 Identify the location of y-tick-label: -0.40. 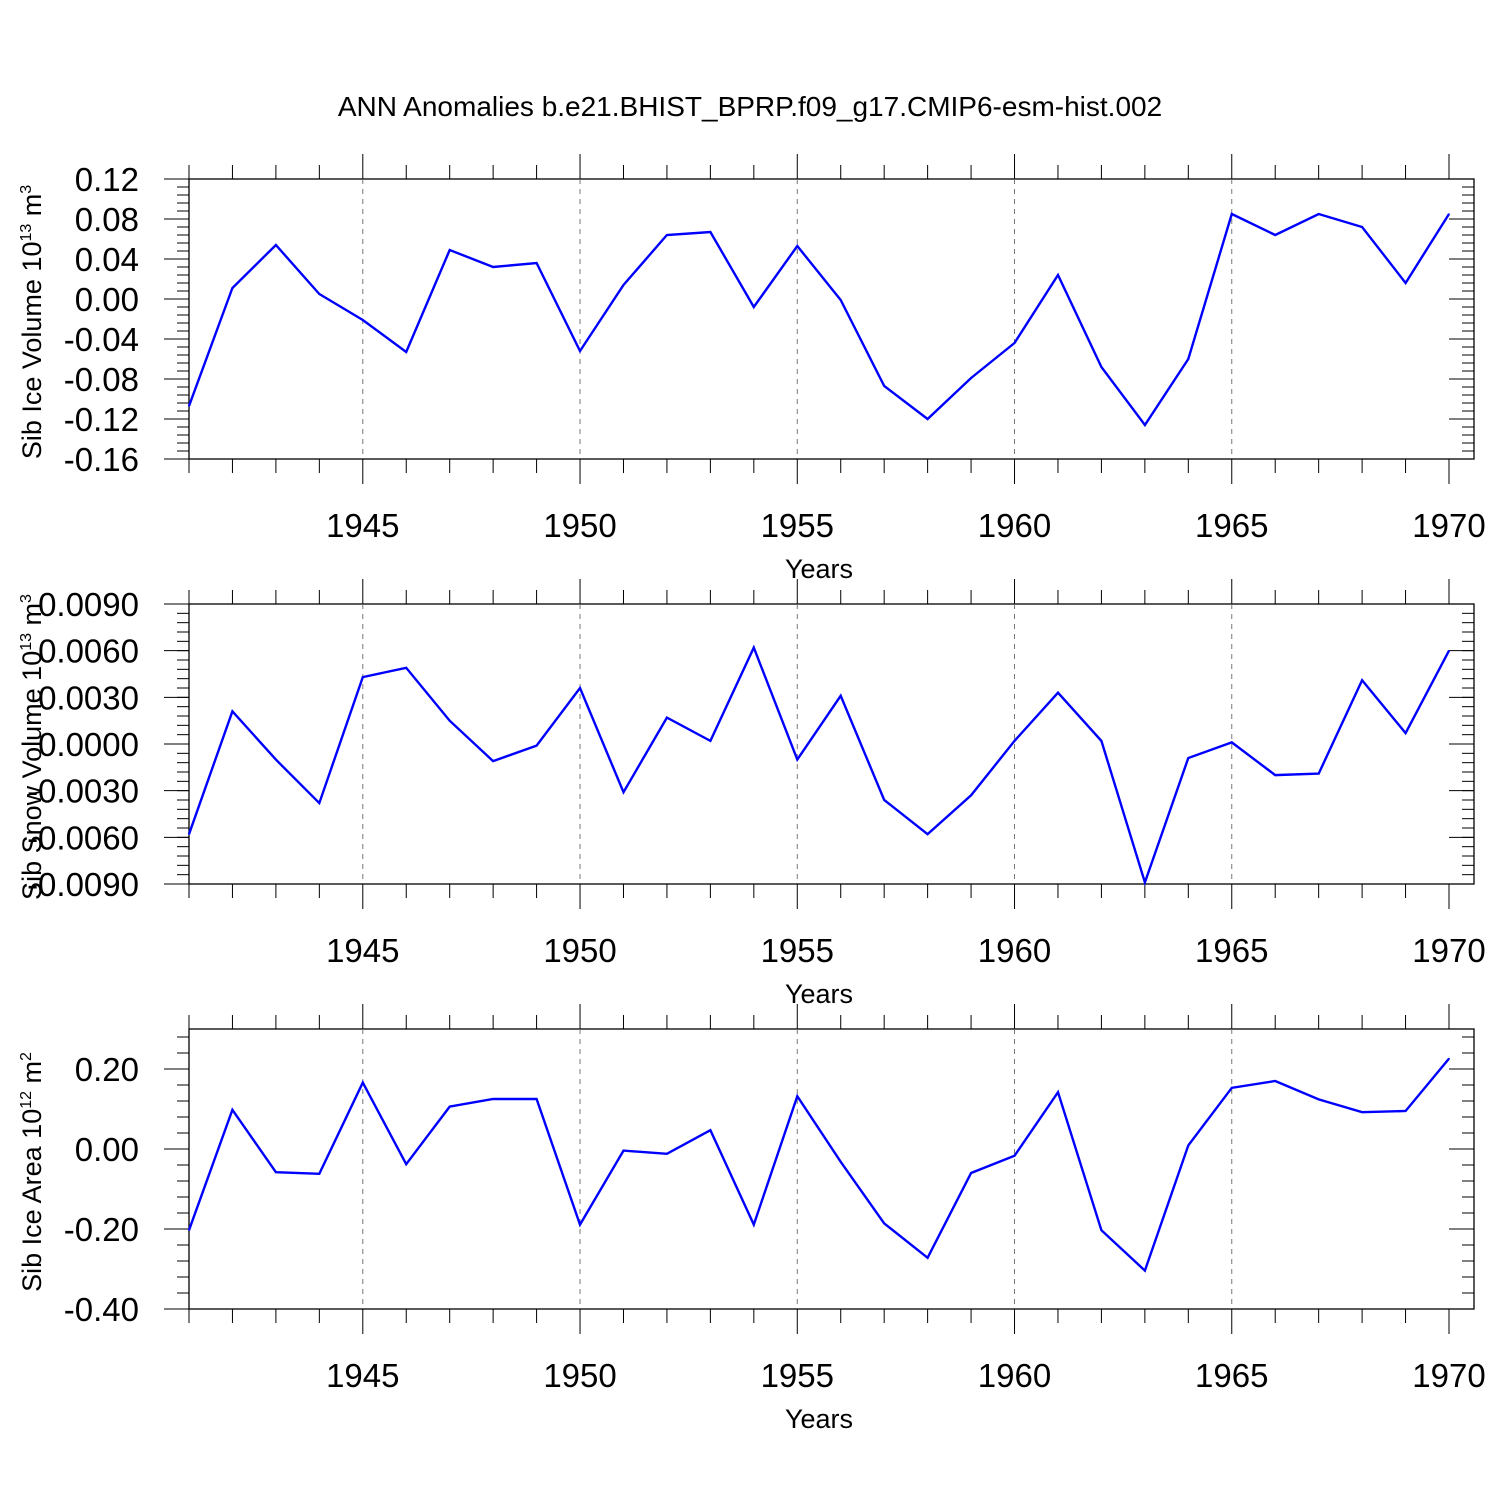
(101, 1309).